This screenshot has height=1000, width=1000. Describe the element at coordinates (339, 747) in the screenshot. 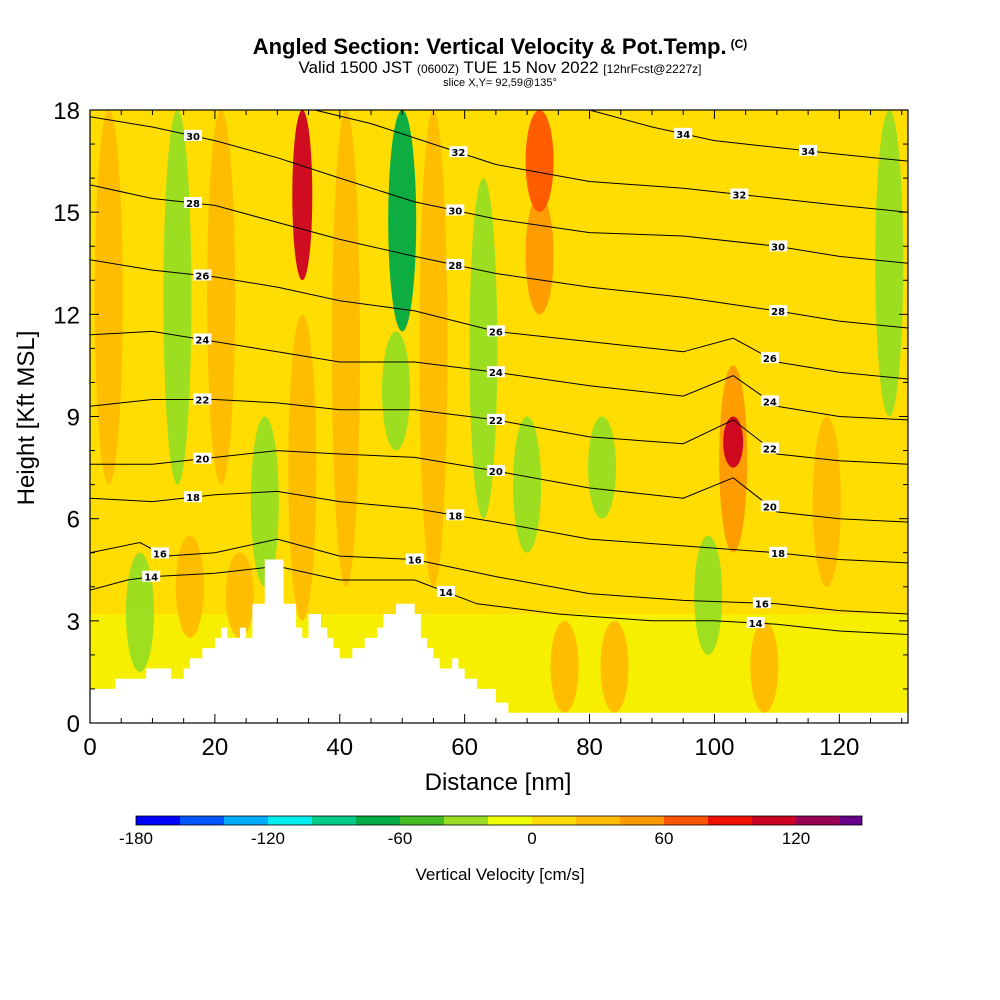

I see `x-tick-label: 40` at that location.